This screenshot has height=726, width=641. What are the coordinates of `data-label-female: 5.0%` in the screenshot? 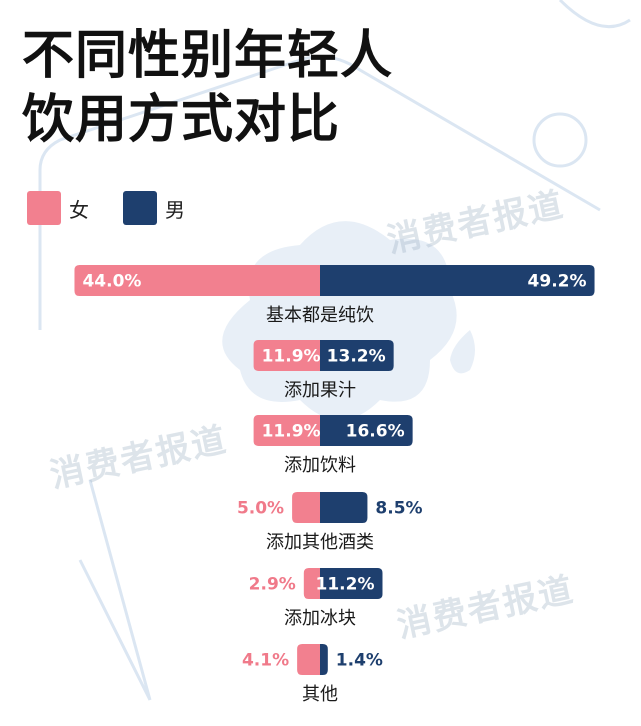 It's located at (260, 509).